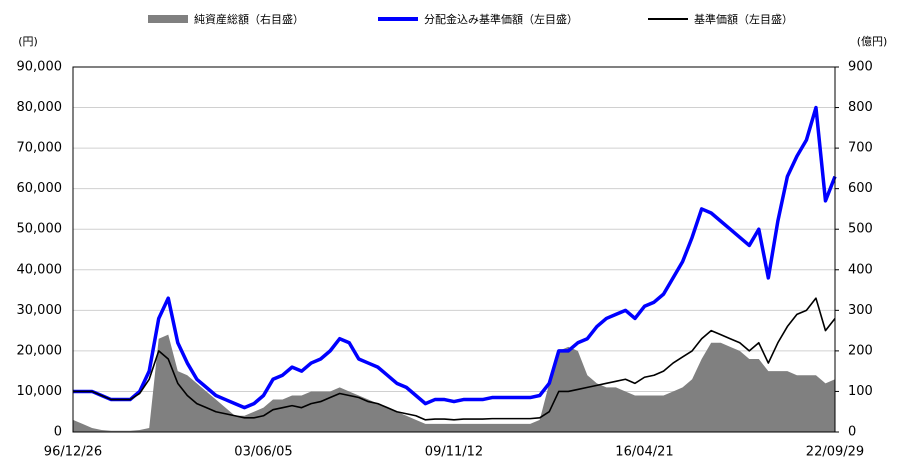 This screenshot has width=901, height=469. I want to click on x-tick-label: 16/04/21, so click(644, 452).